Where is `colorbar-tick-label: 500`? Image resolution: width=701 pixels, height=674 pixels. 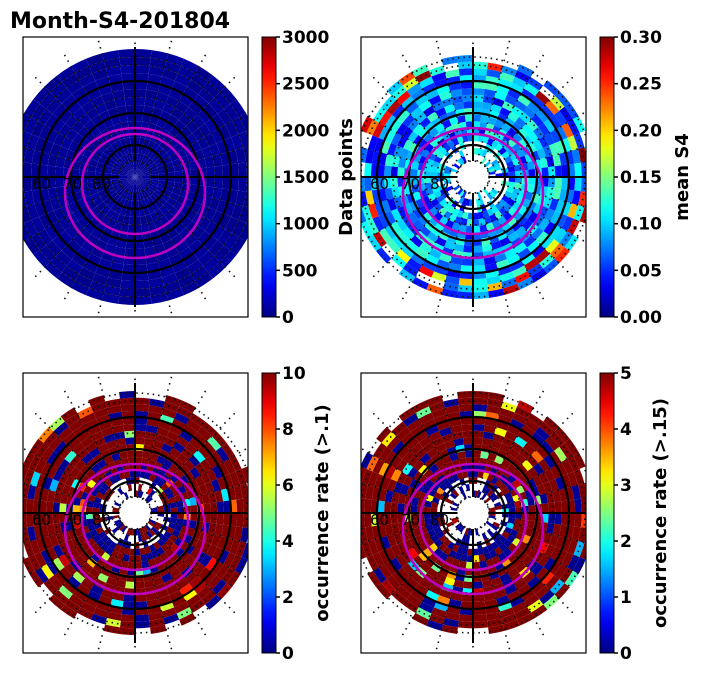
colorbar-tick-label: 500 is located at coordinates (300, 271).